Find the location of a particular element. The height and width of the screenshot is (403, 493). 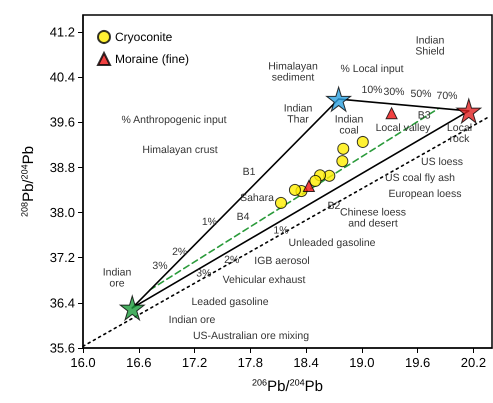

annotation: Indian Shield is located at coordinates (430, 46).